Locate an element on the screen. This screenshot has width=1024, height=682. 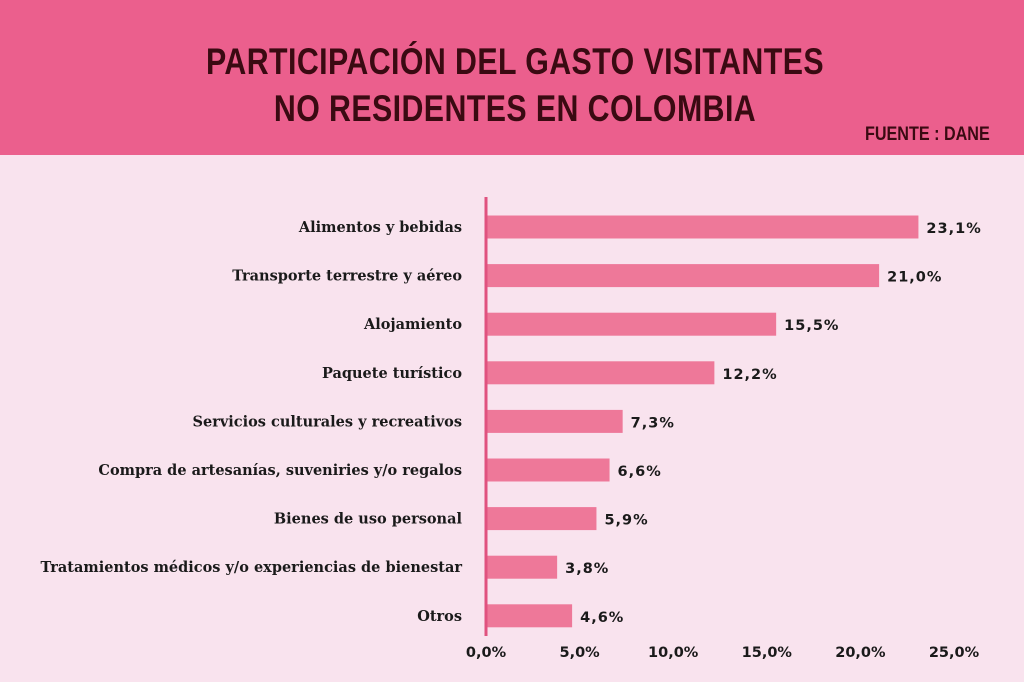
value-label-2: 15,5% is located at coordinates (811, 326).